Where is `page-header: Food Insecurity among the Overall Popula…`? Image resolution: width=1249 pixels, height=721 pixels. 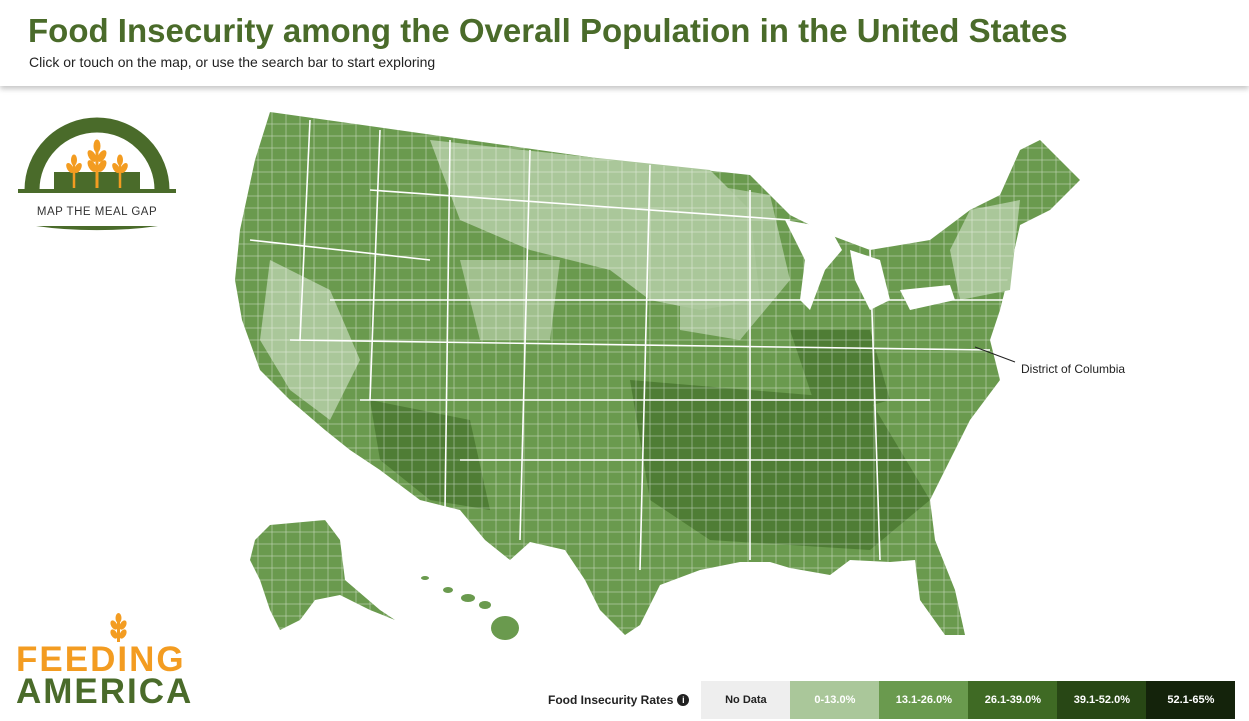 page-header: Food Insecurity among the Overall Popula… is located at coordinates (624, 43).